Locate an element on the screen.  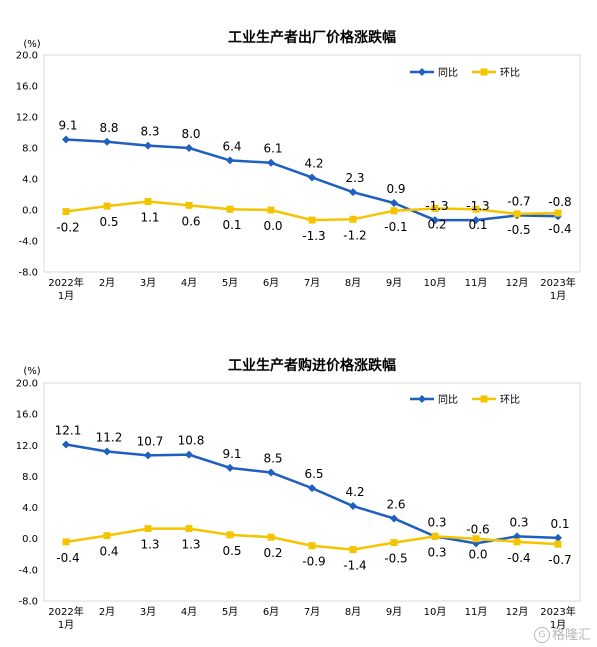
data-label-mom: 1.1 is located at coordinates (149, 217).